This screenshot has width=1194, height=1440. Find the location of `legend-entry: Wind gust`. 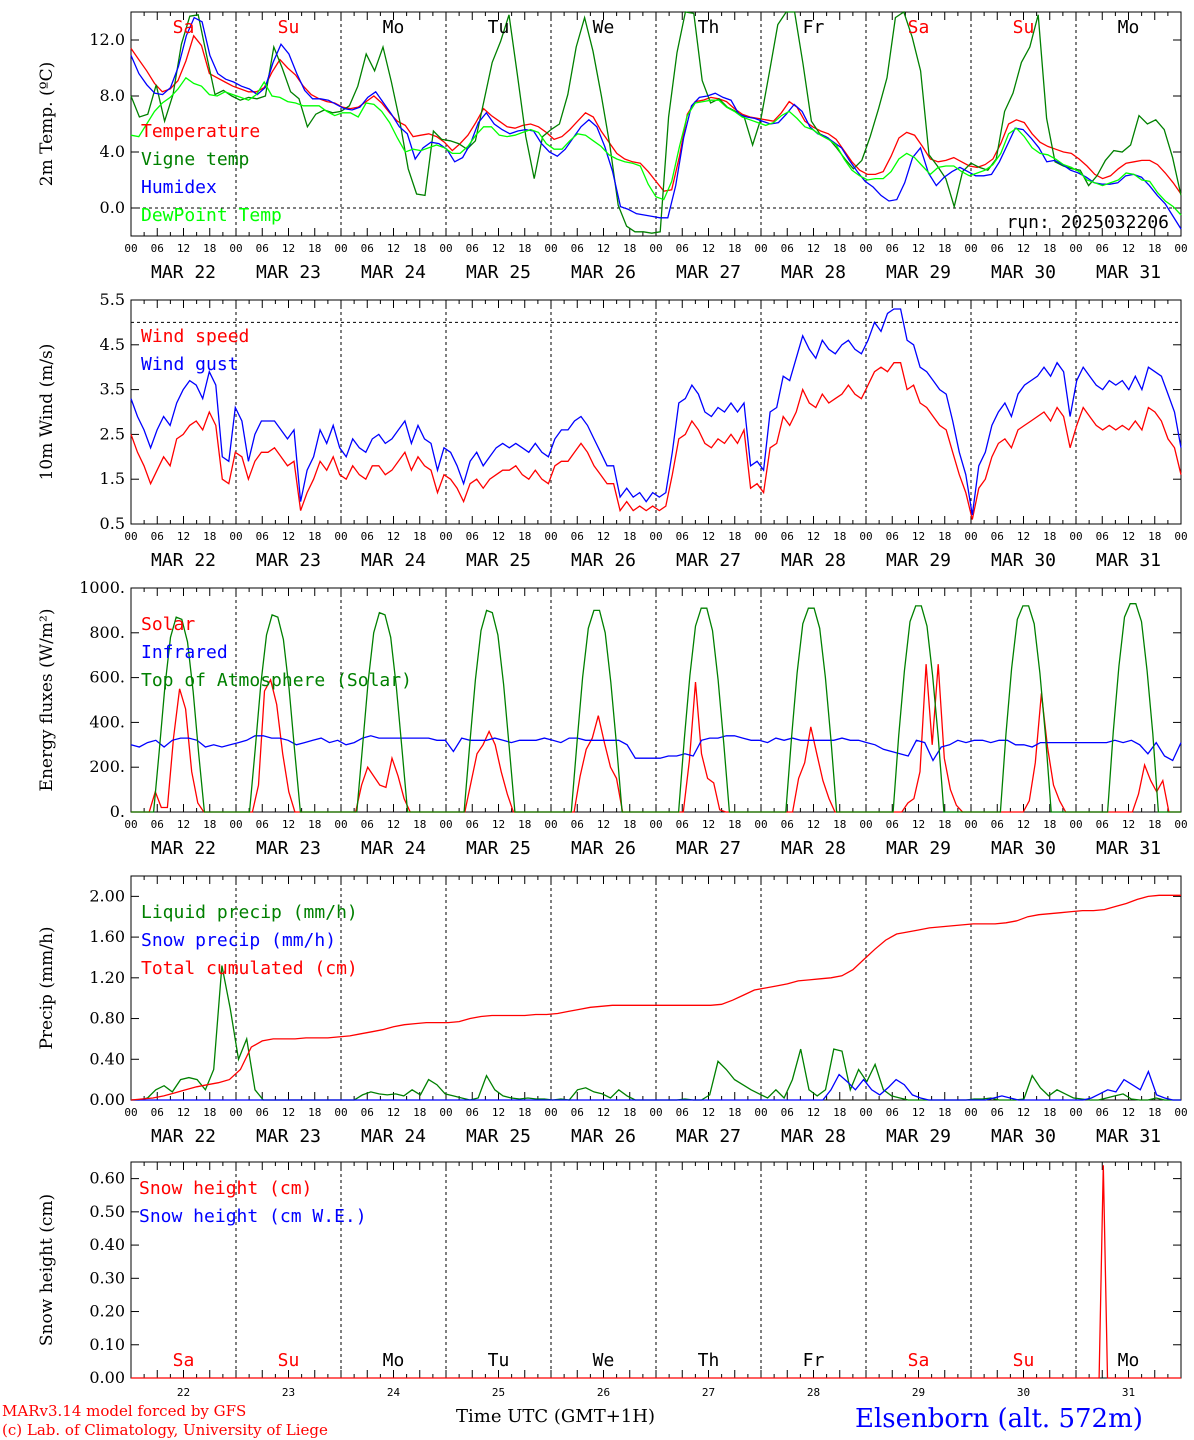

legend-entry: Wind gust is located at coordinates (190, 364).